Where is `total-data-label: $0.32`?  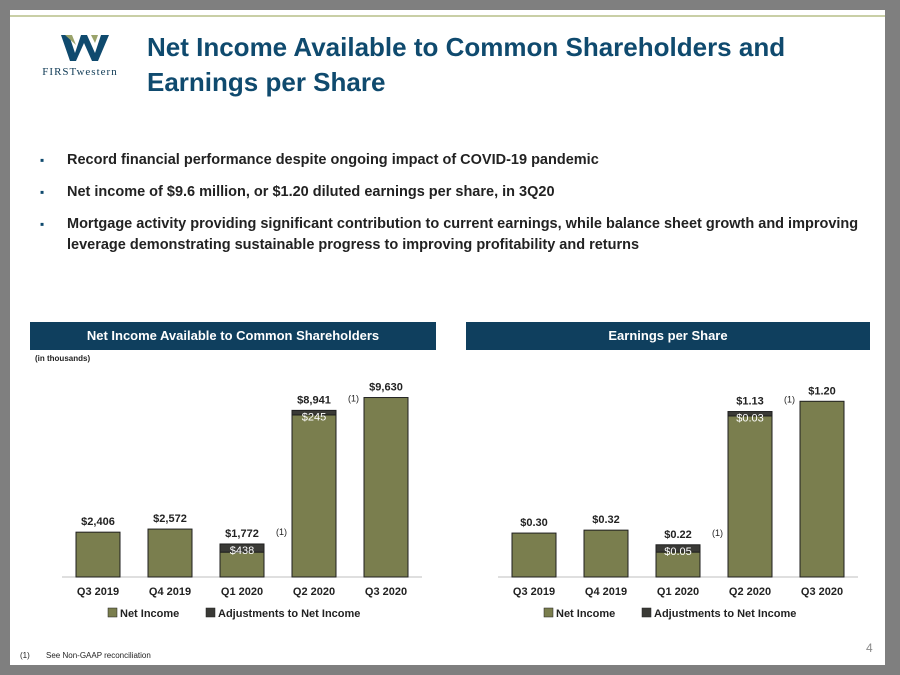
total-data-label: $0.32 is located at coordinates (606, 520).